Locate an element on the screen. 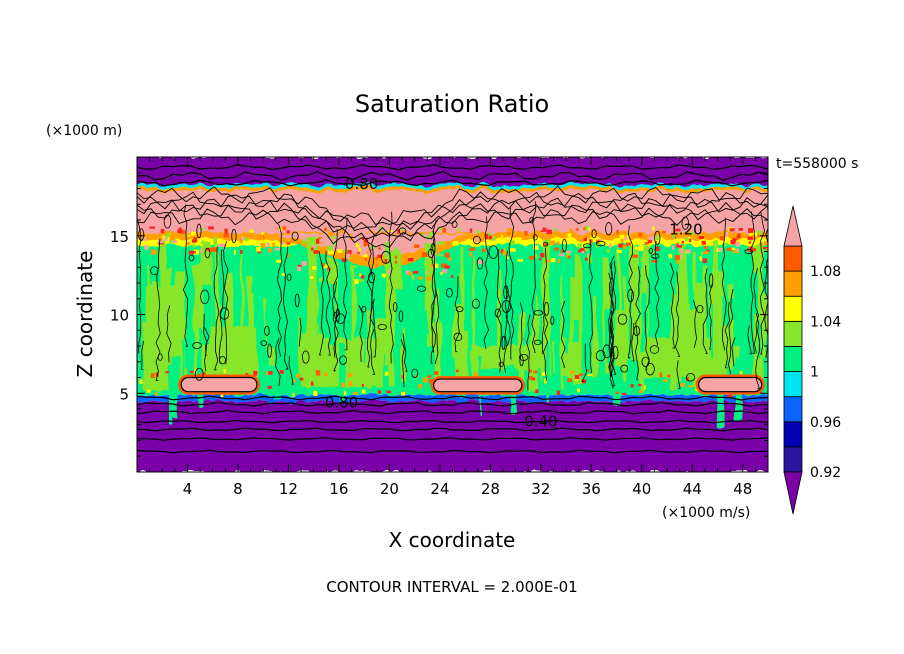  colorbar-segment is located at coordinates (793, 359).